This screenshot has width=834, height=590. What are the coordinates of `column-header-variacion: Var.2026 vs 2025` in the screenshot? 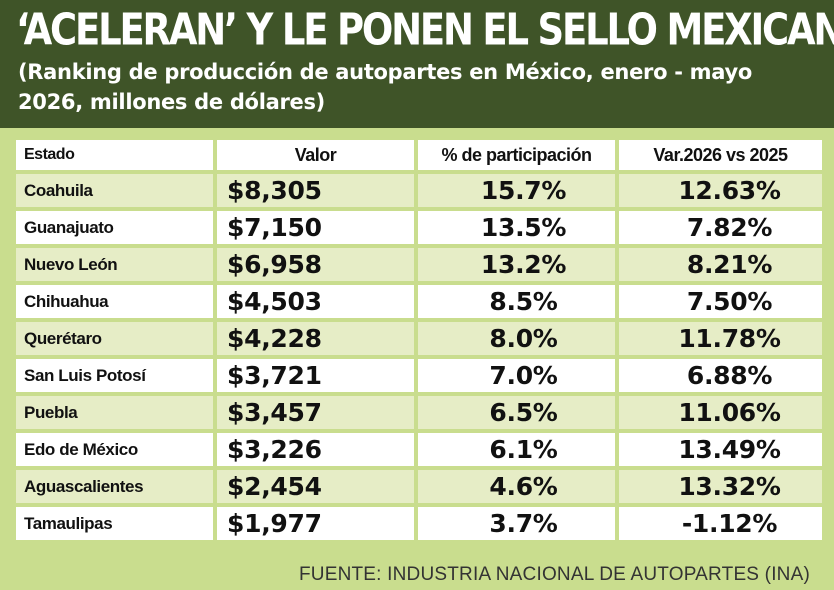 It's located at (720, 155).